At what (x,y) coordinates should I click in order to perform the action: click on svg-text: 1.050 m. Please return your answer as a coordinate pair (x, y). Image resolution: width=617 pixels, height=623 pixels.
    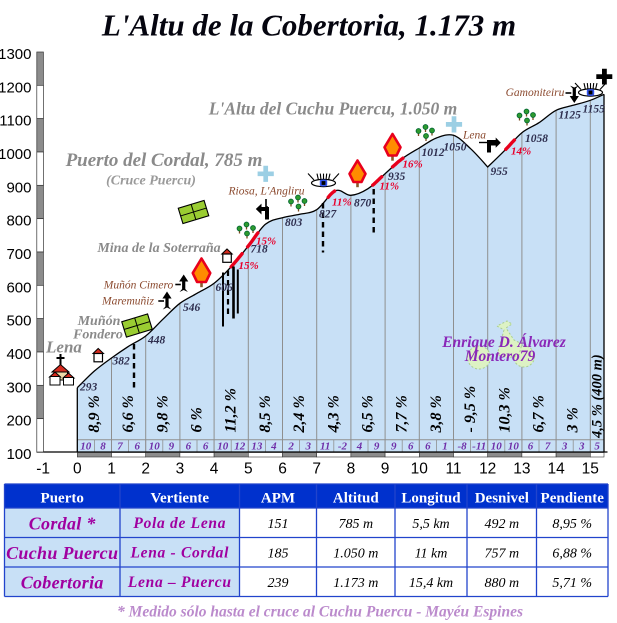
    Looking at the image, I should click on (355, 554).